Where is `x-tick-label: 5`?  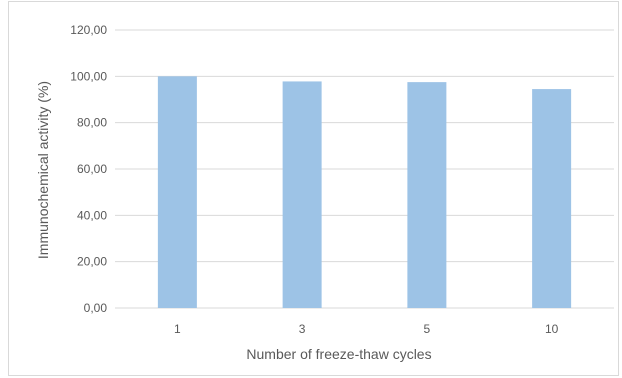
x-tick-label: 5 is located at coordinates (427, 329).